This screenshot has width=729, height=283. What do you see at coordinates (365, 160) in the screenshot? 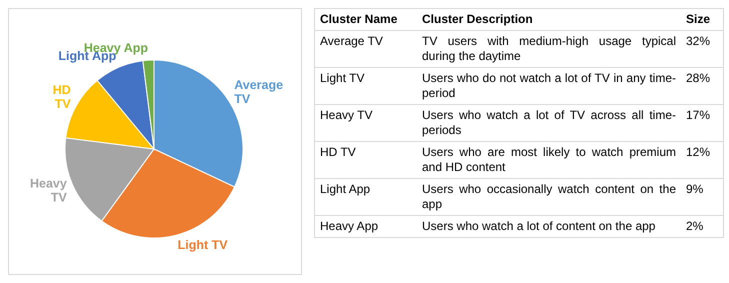
I see `text: HD TV` at bounding box center [365, 160].